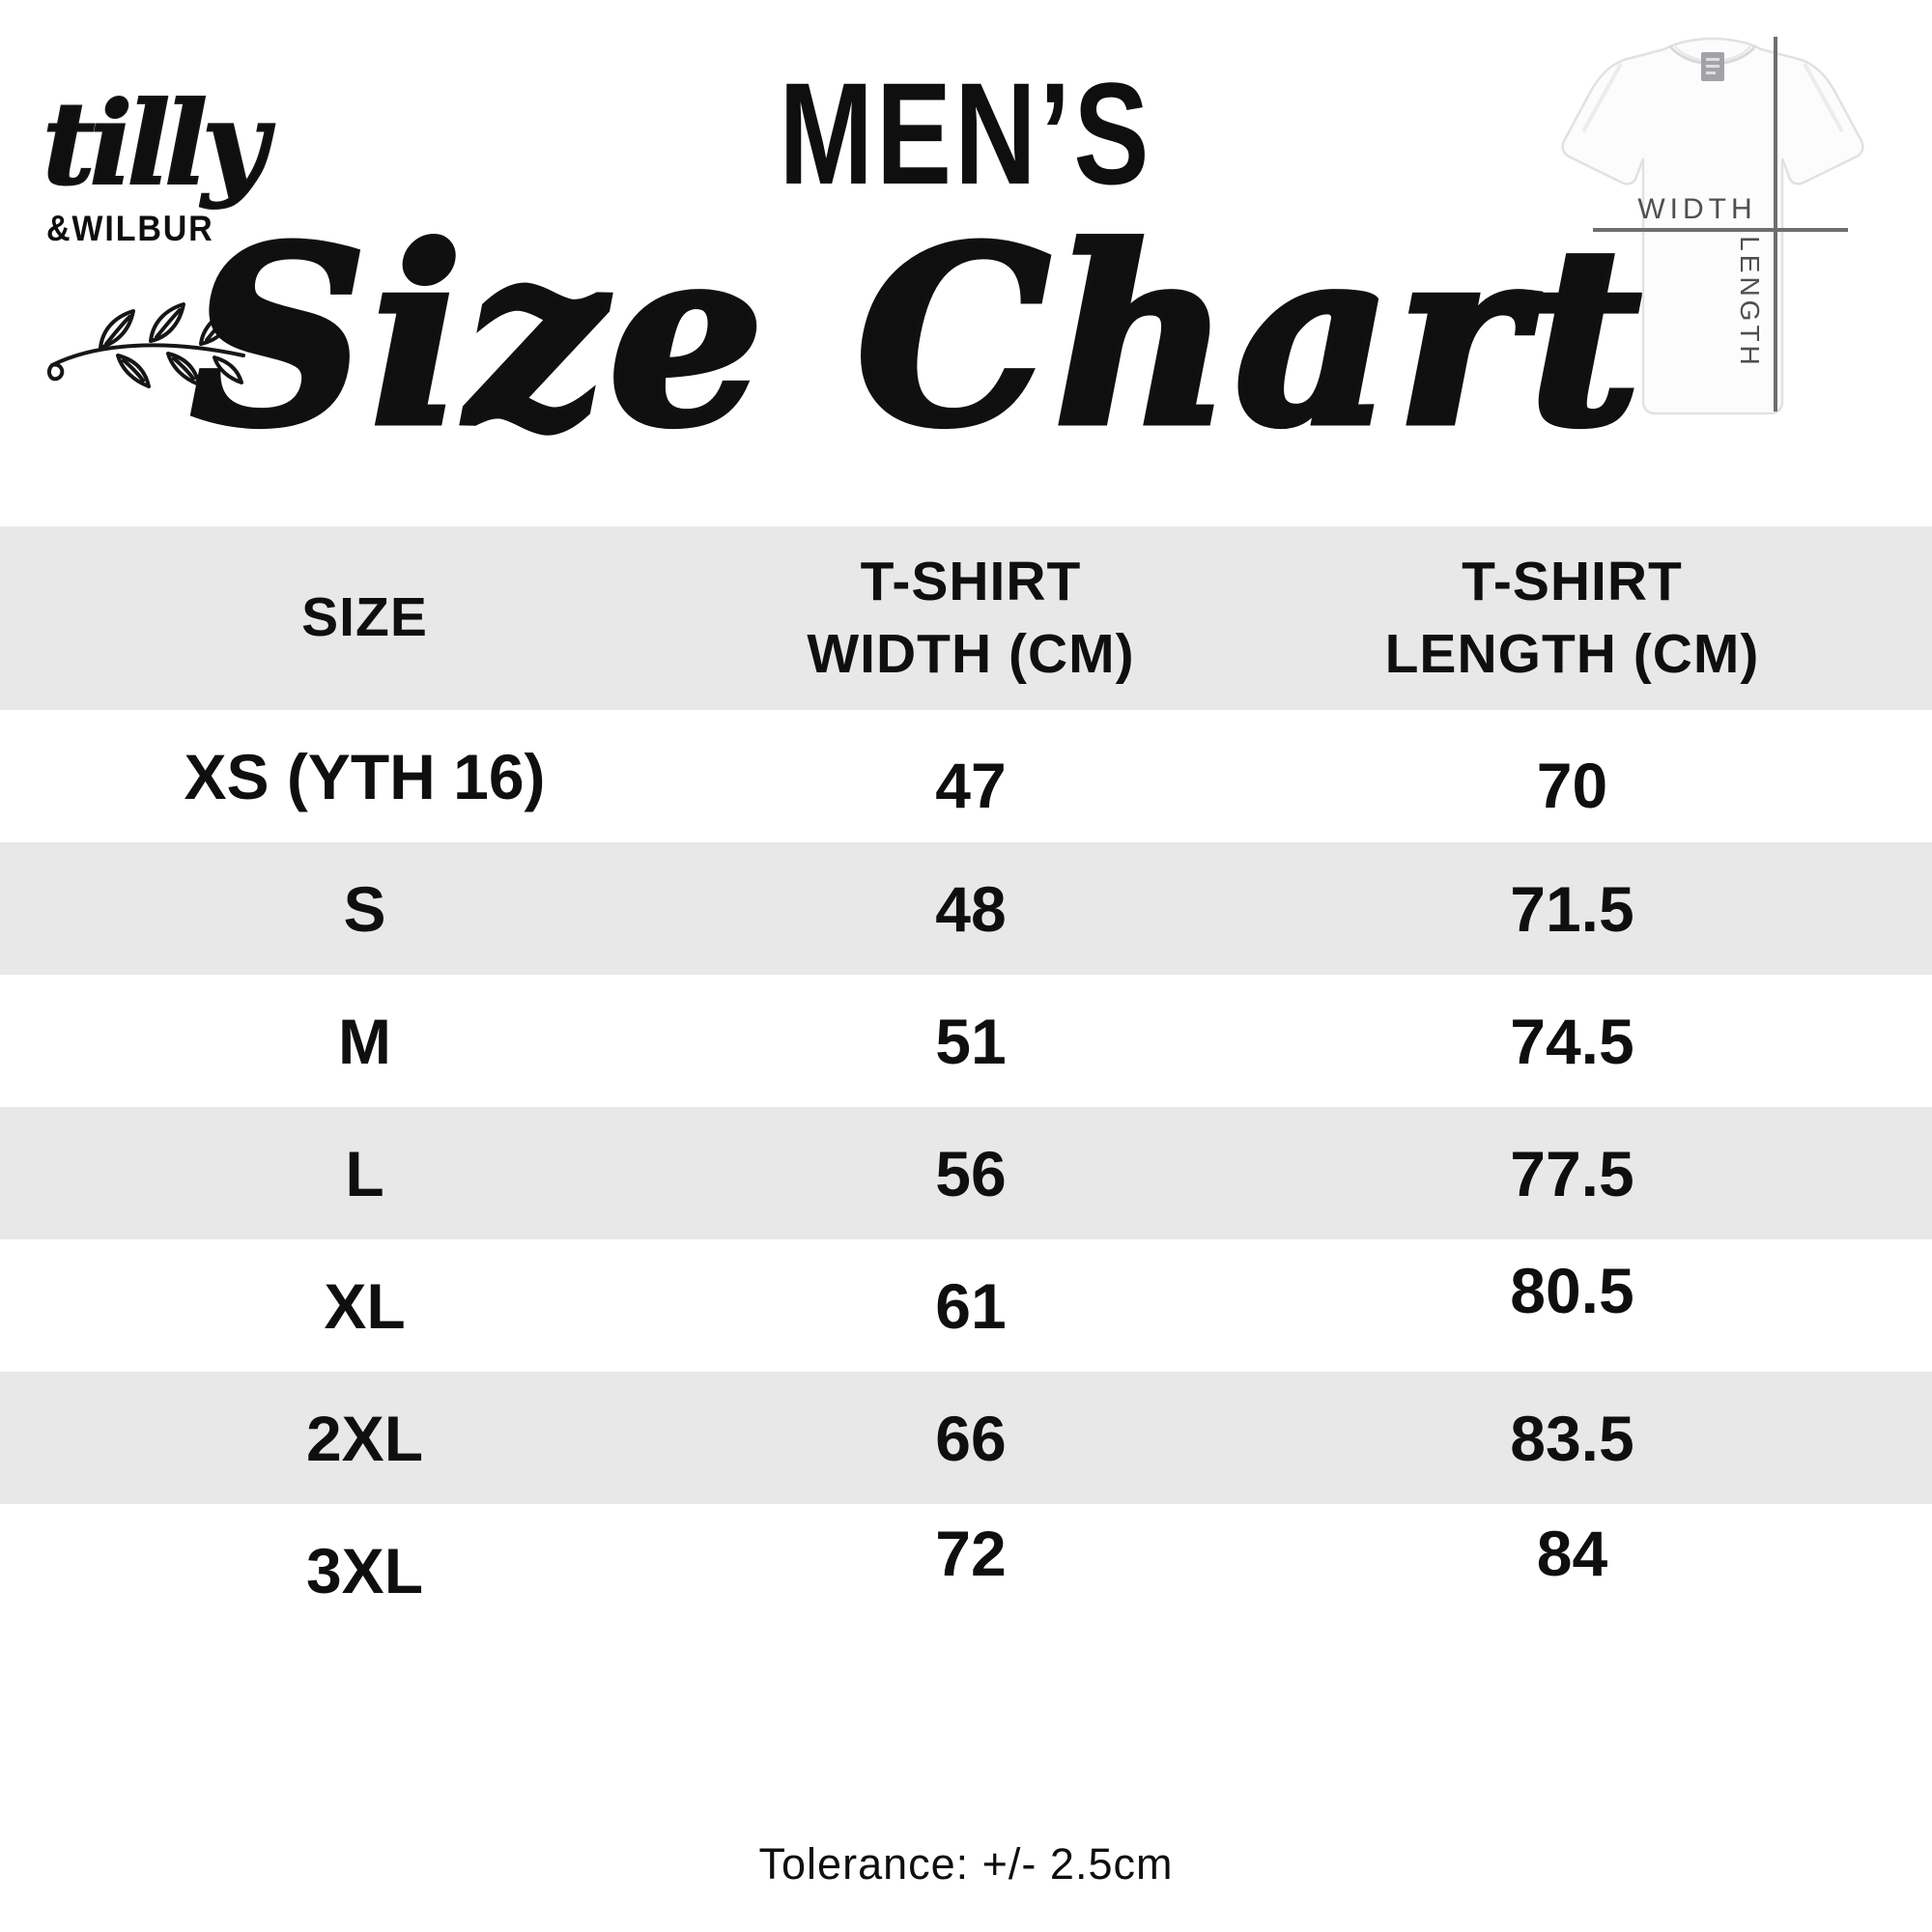  What do you see at coordinates (1712, 66) in the screenshot?
I see `neck-tag` at bounding box center [1712, 66].